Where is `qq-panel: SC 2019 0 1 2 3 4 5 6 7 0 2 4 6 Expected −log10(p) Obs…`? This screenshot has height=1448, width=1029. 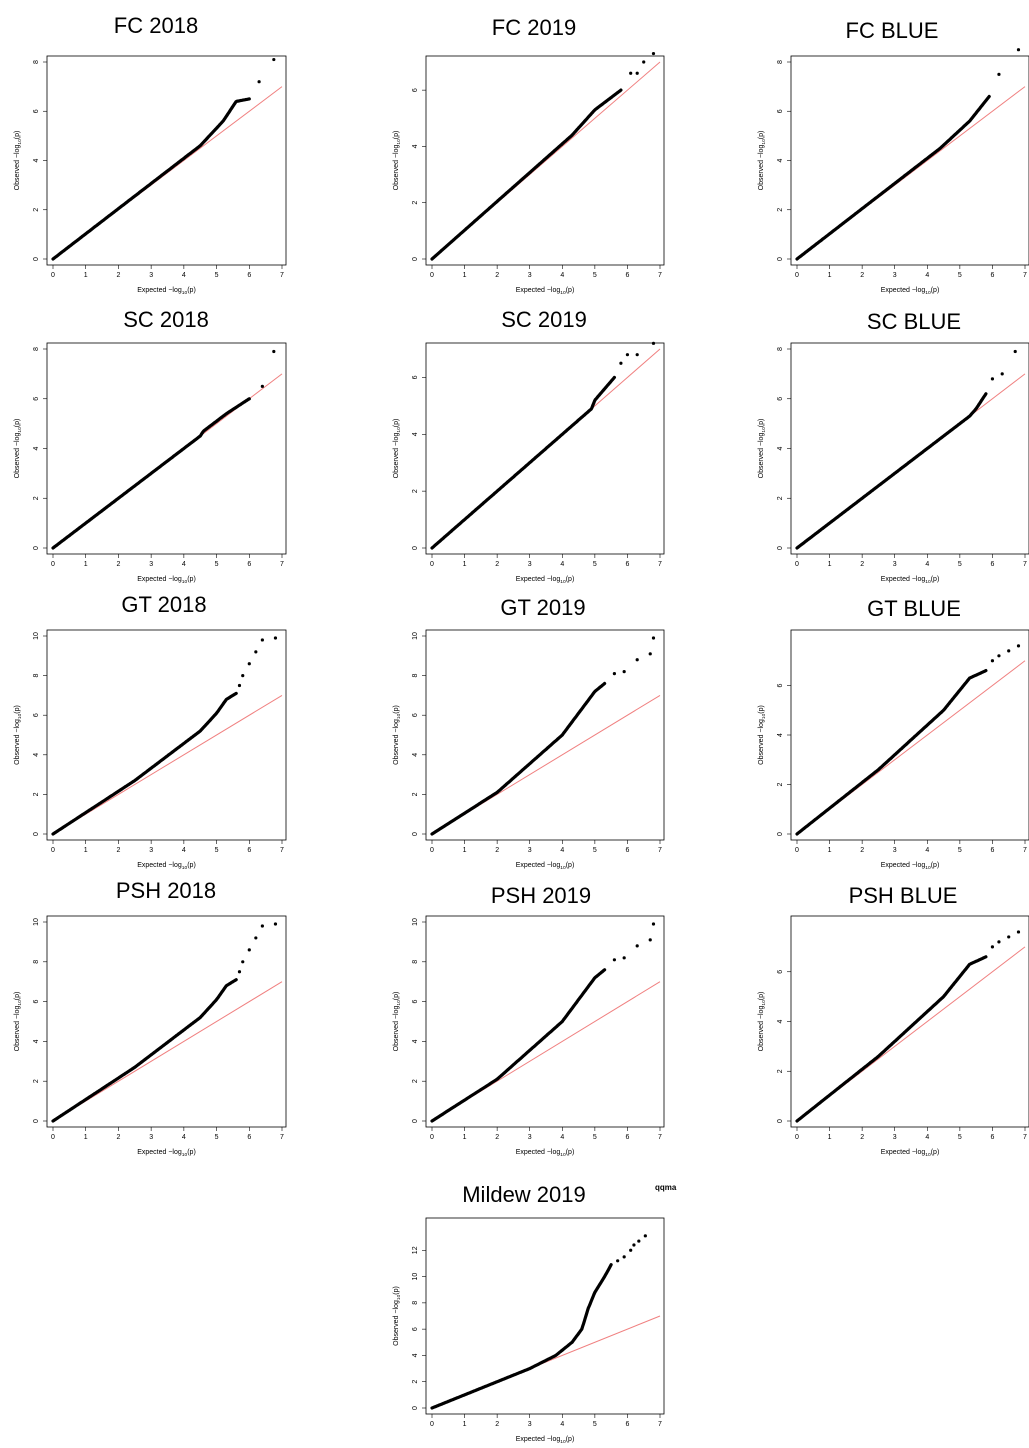 qq-panel: SC 2019 0 1 2 3 4 5 6 7 0 2 4 6 Expected −log10(p) Obs… is located at coordinates (529, 446).